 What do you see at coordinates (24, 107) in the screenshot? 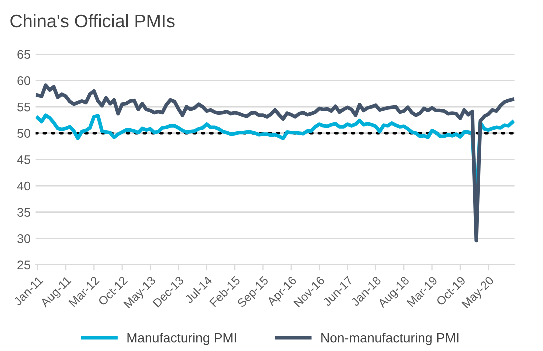
I see `y-tick-label: 55` at bounding box center [24, 107].